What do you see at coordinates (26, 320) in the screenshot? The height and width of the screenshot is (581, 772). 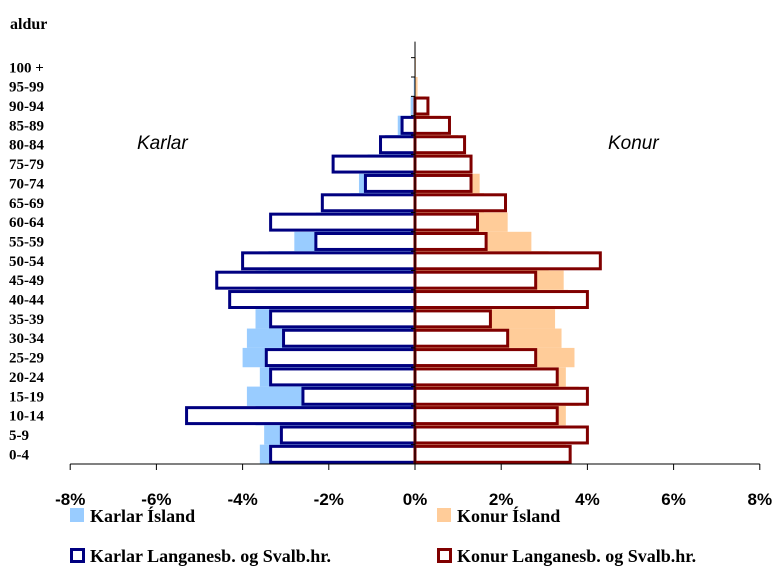 I see `y-tick-label: 35-39` at bounding box center [26, 320].